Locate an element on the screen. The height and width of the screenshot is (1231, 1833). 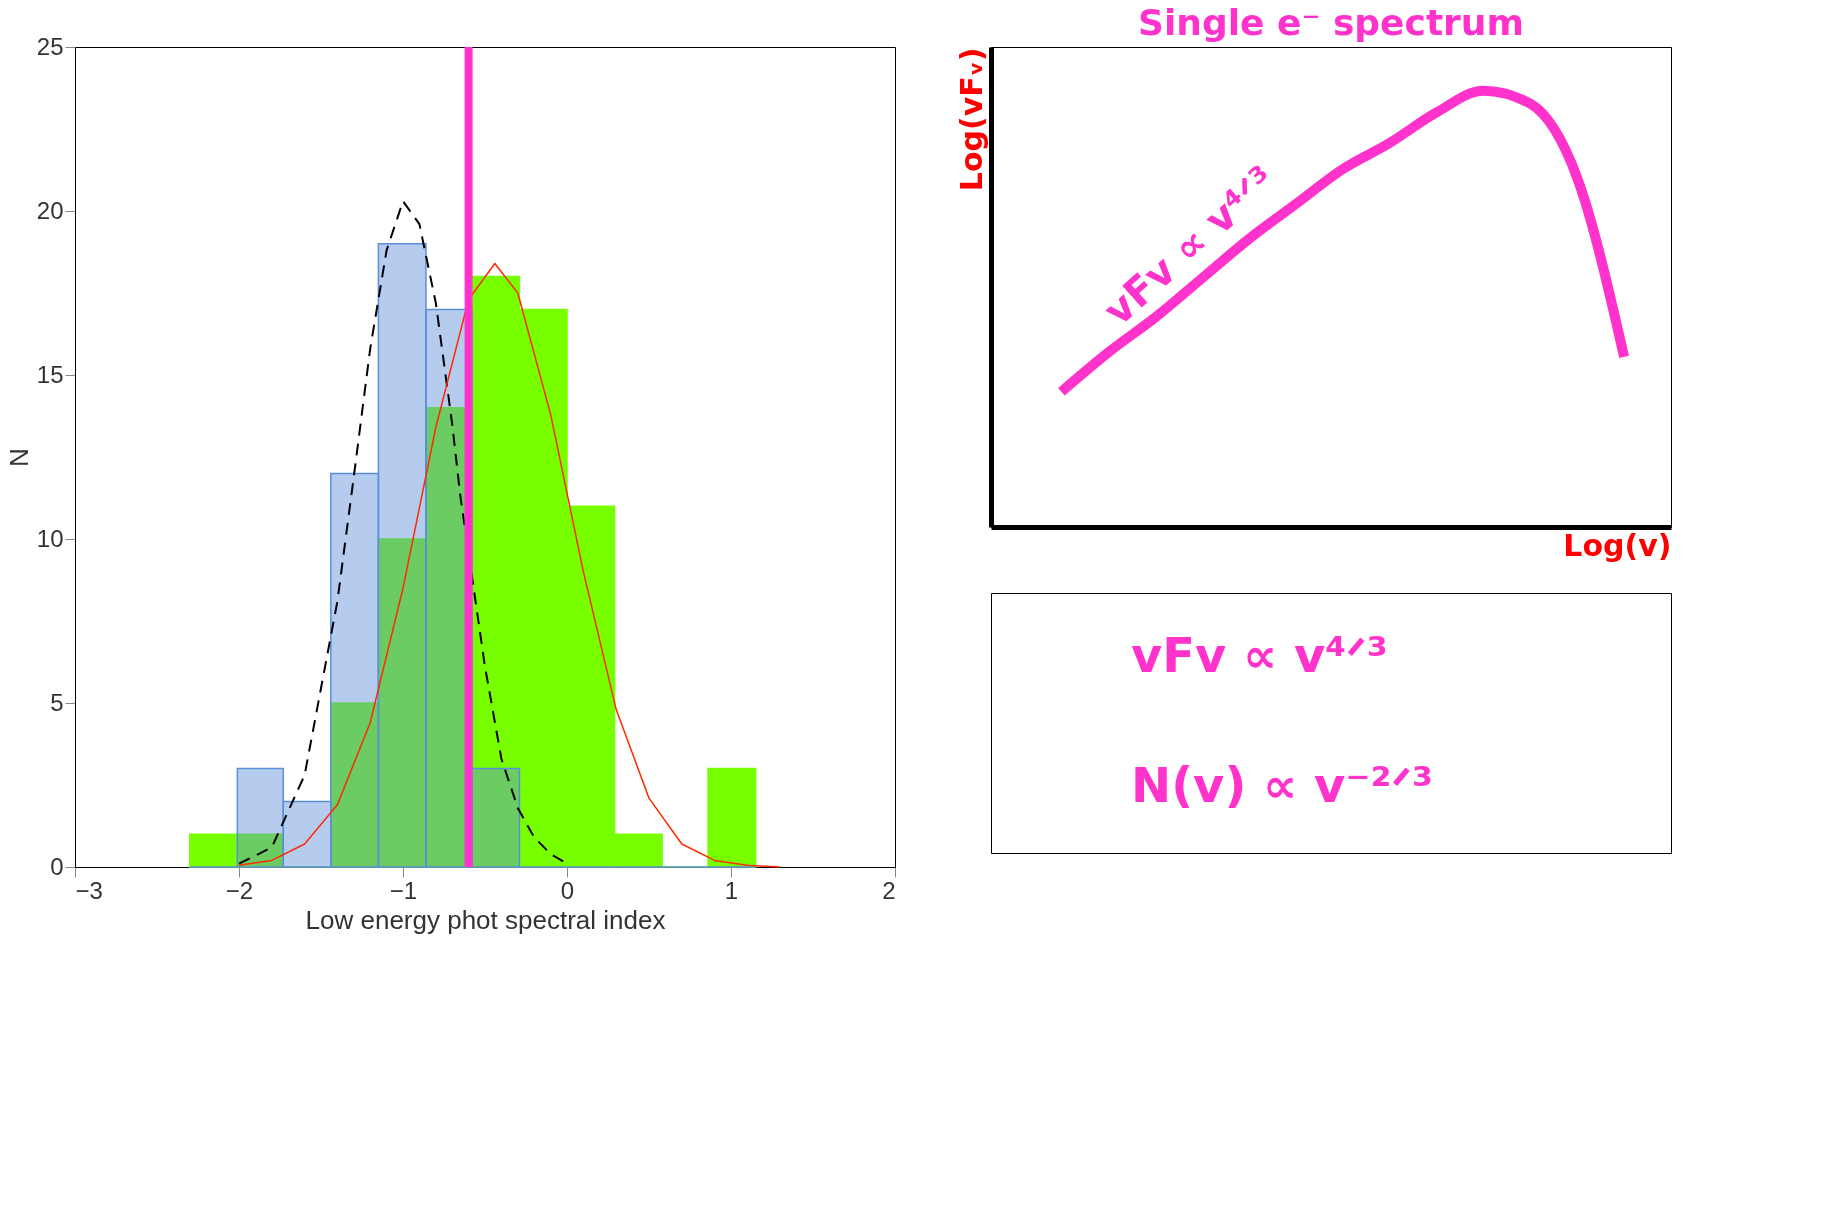
x-tick-label: 0 is located at coordinates (567, 890).